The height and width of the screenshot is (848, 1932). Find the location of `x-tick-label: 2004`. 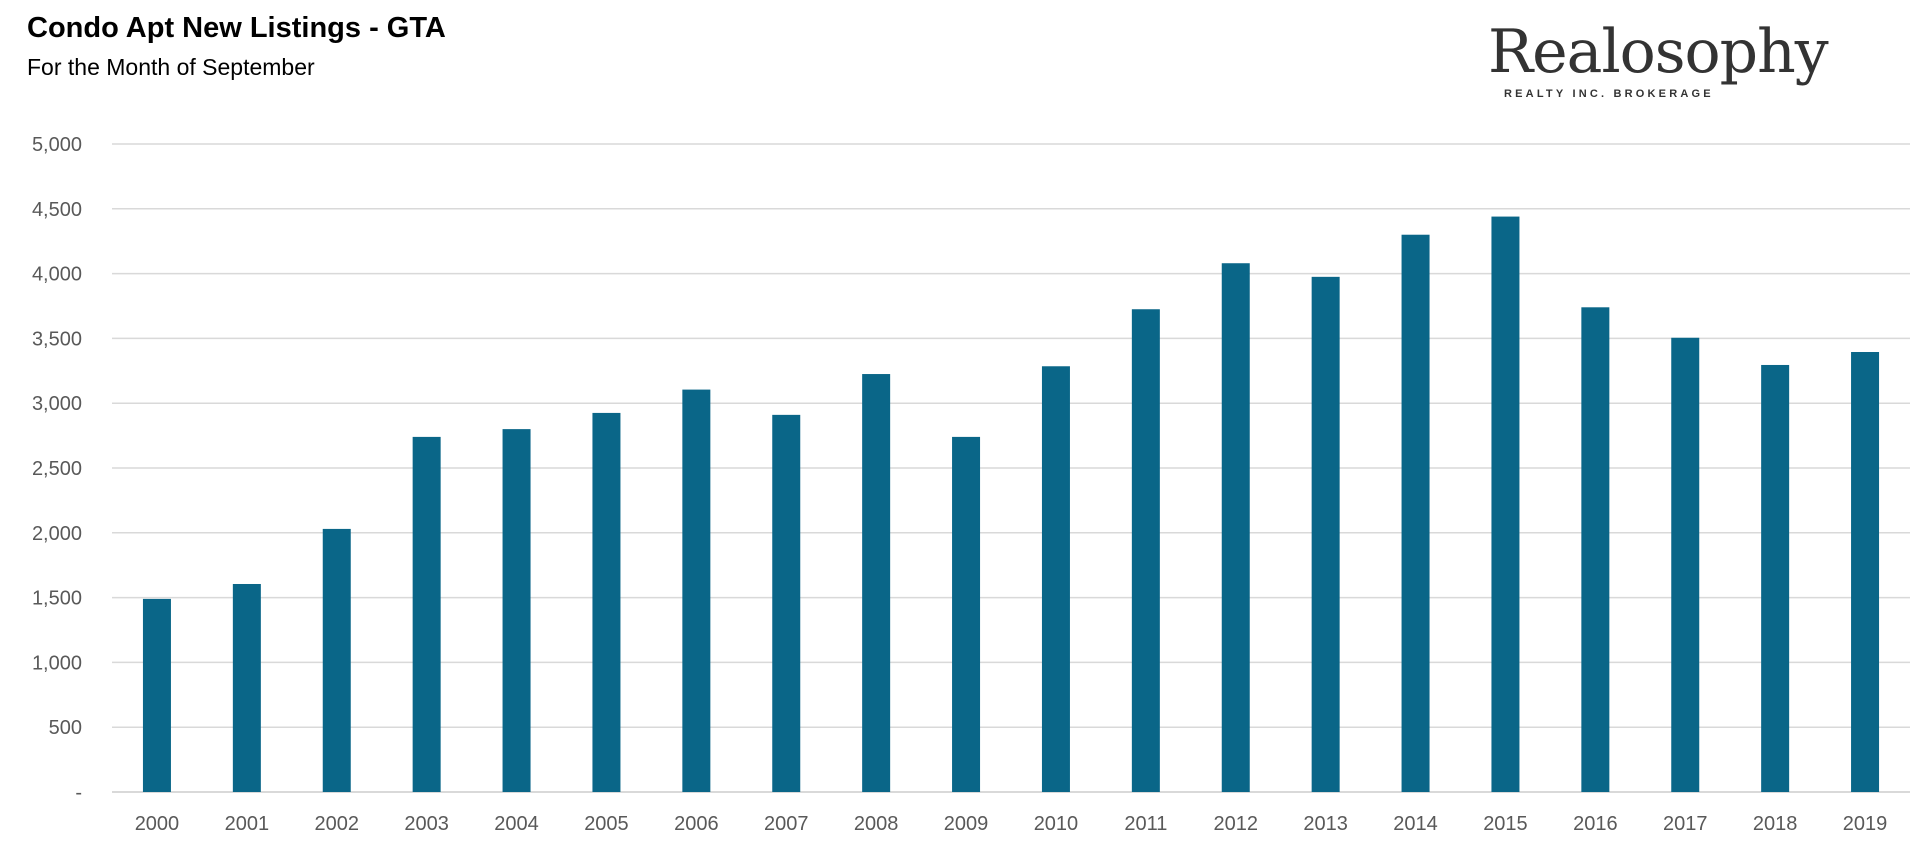

x-tick-label: 2004 is located at coordinates (516, 824).